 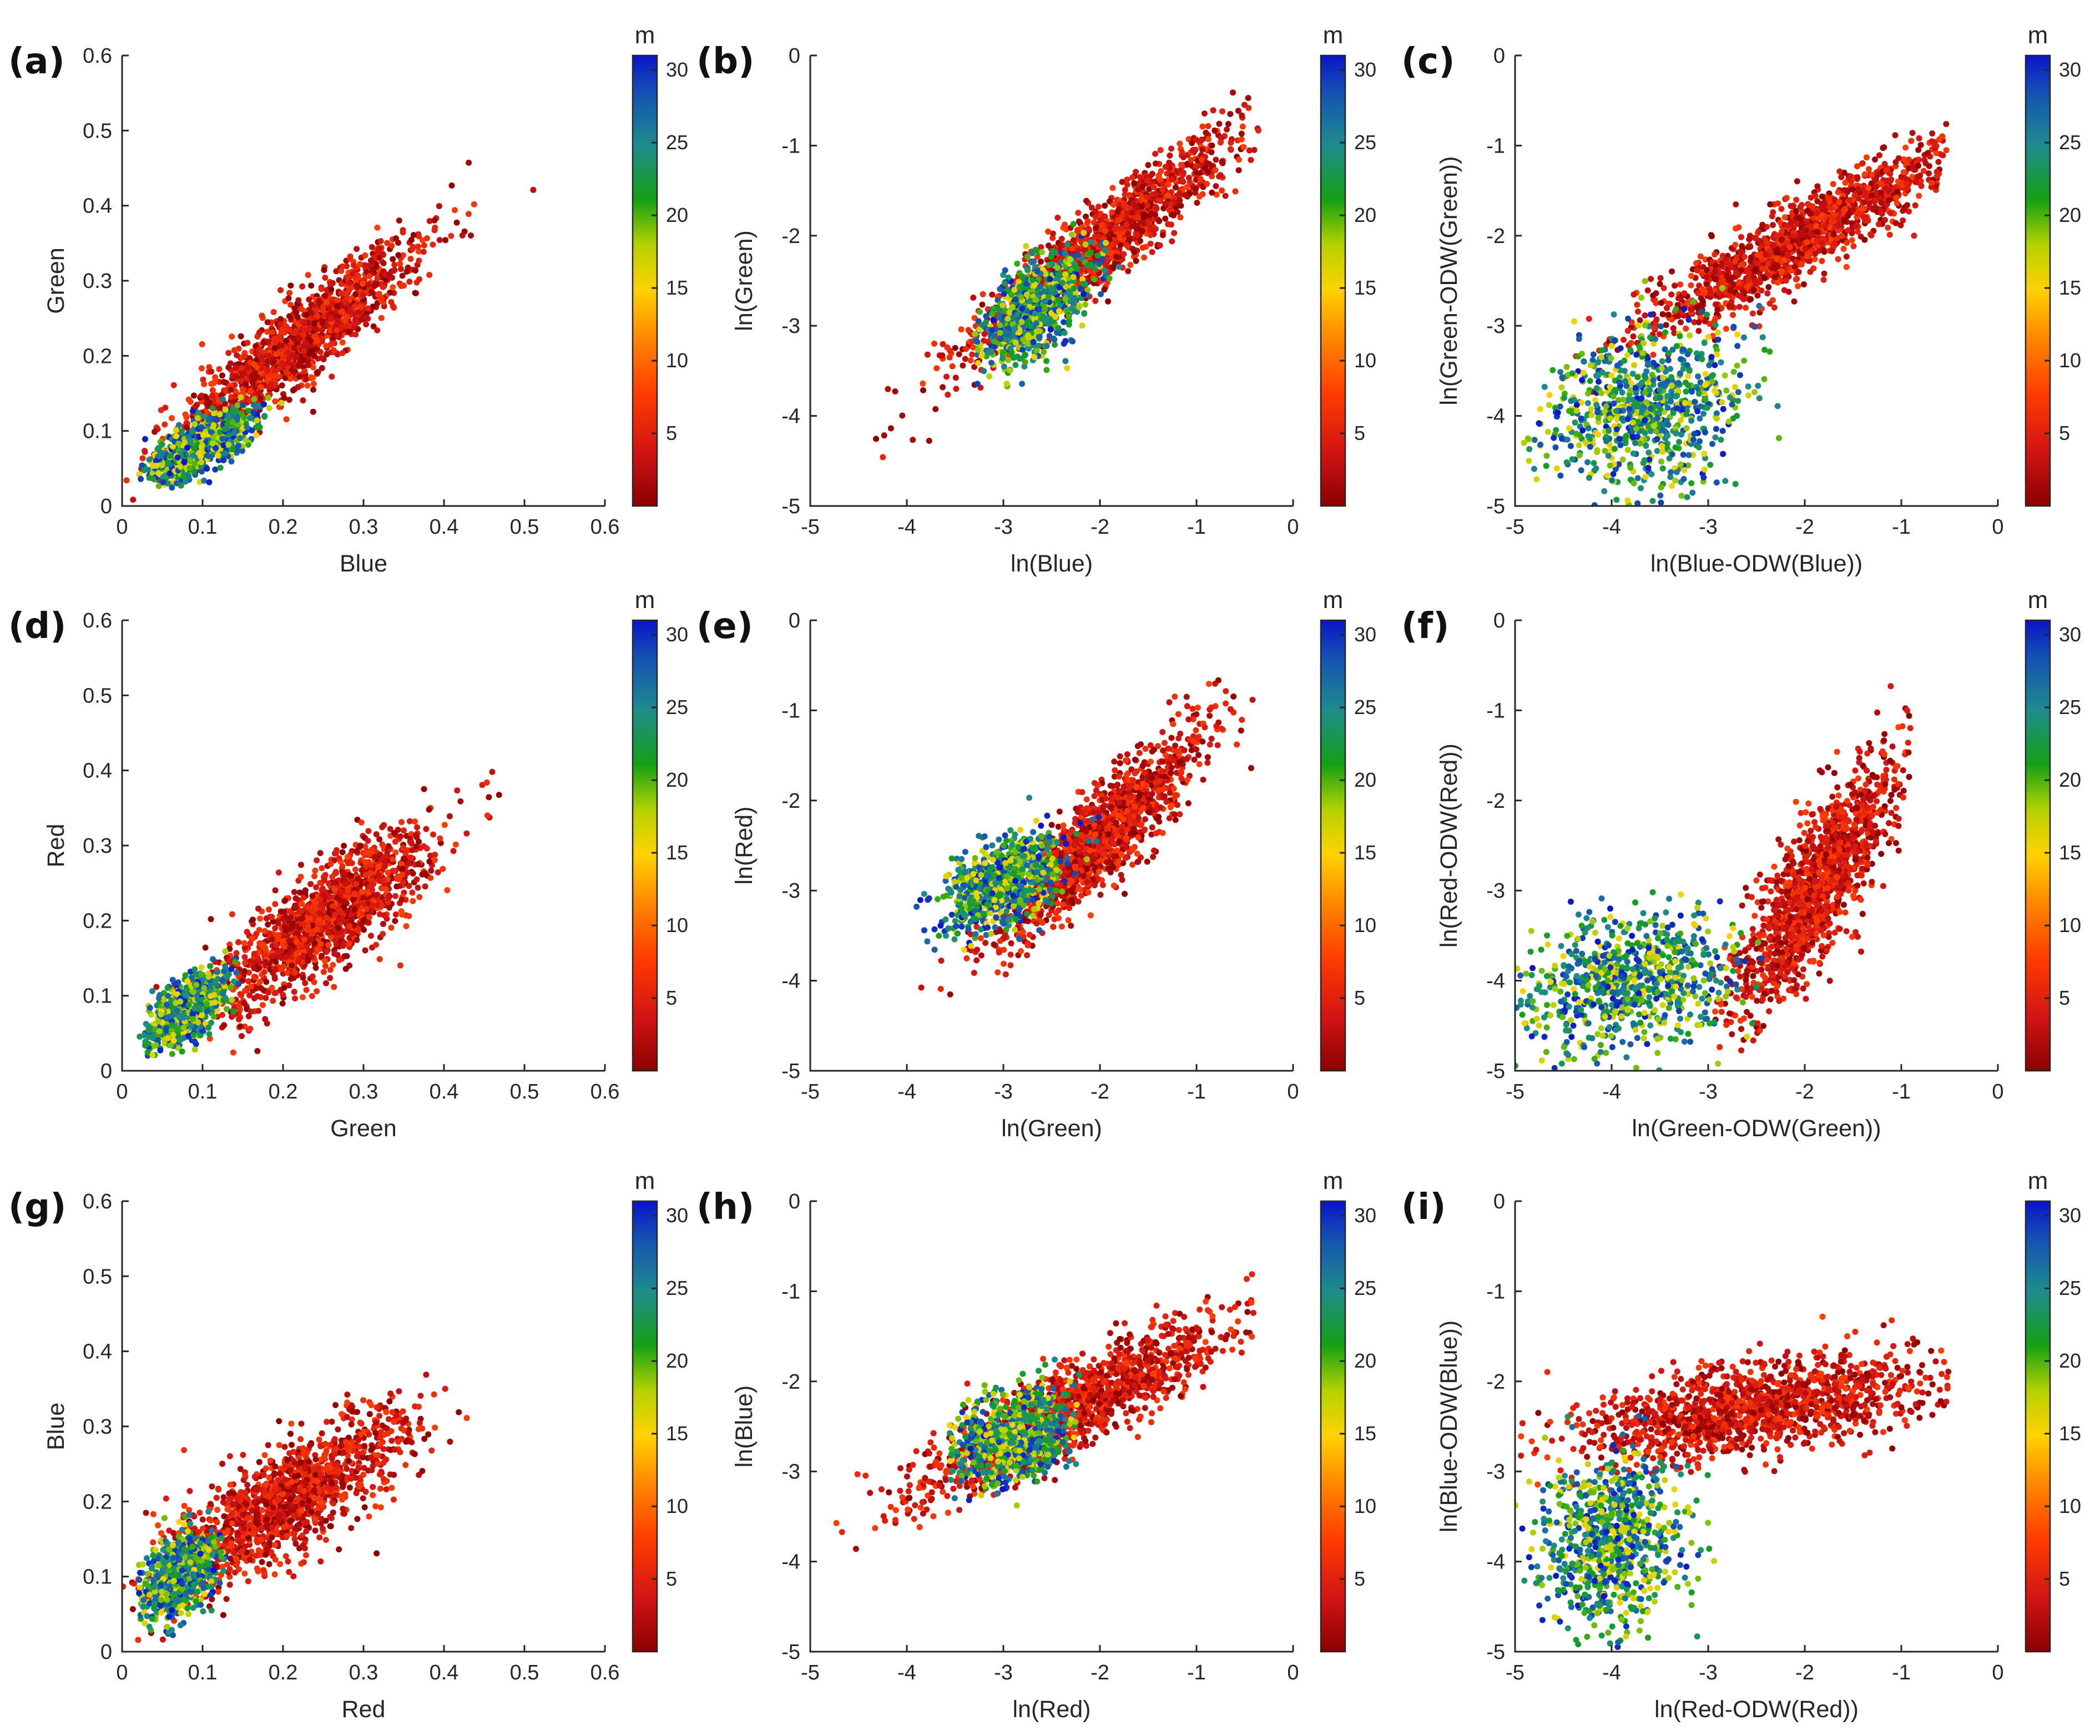 I want to click on x-tick-label: 0, so click(x=1293, y=527).